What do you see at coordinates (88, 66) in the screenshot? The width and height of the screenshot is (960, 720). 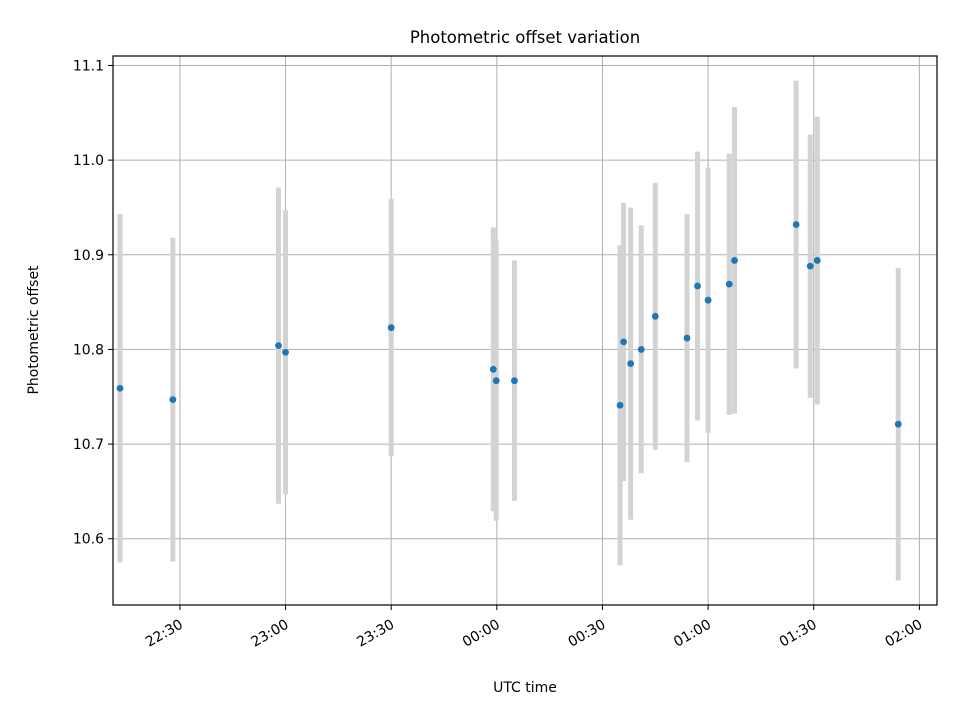 I see `y-tick-label: 11.1` at bounding box center [88, 66].